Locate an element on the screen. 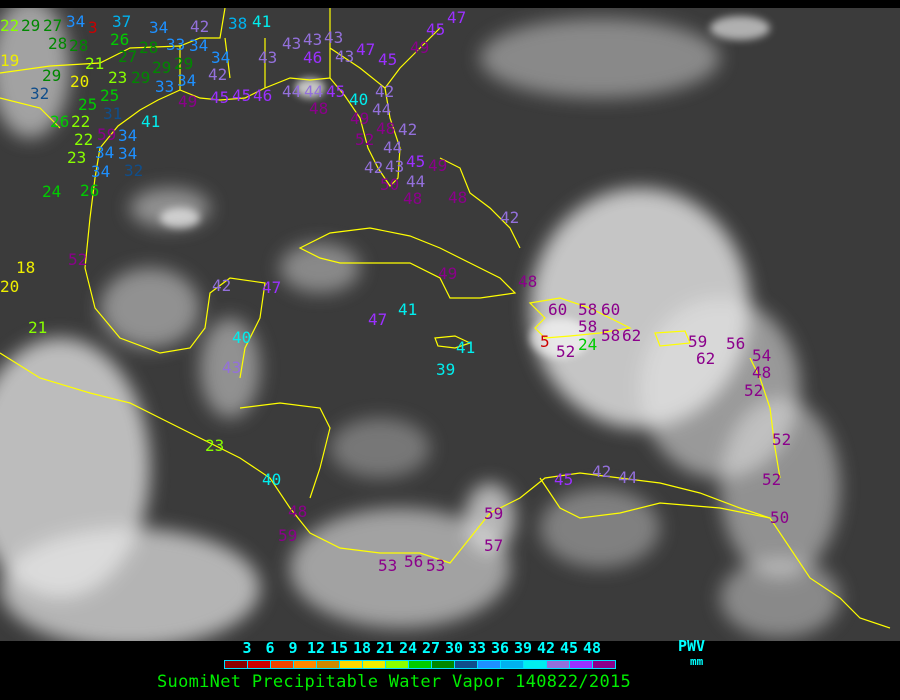 This screenshot has width=900, height=700. puerto-rico is located at coordinates (672, 338).